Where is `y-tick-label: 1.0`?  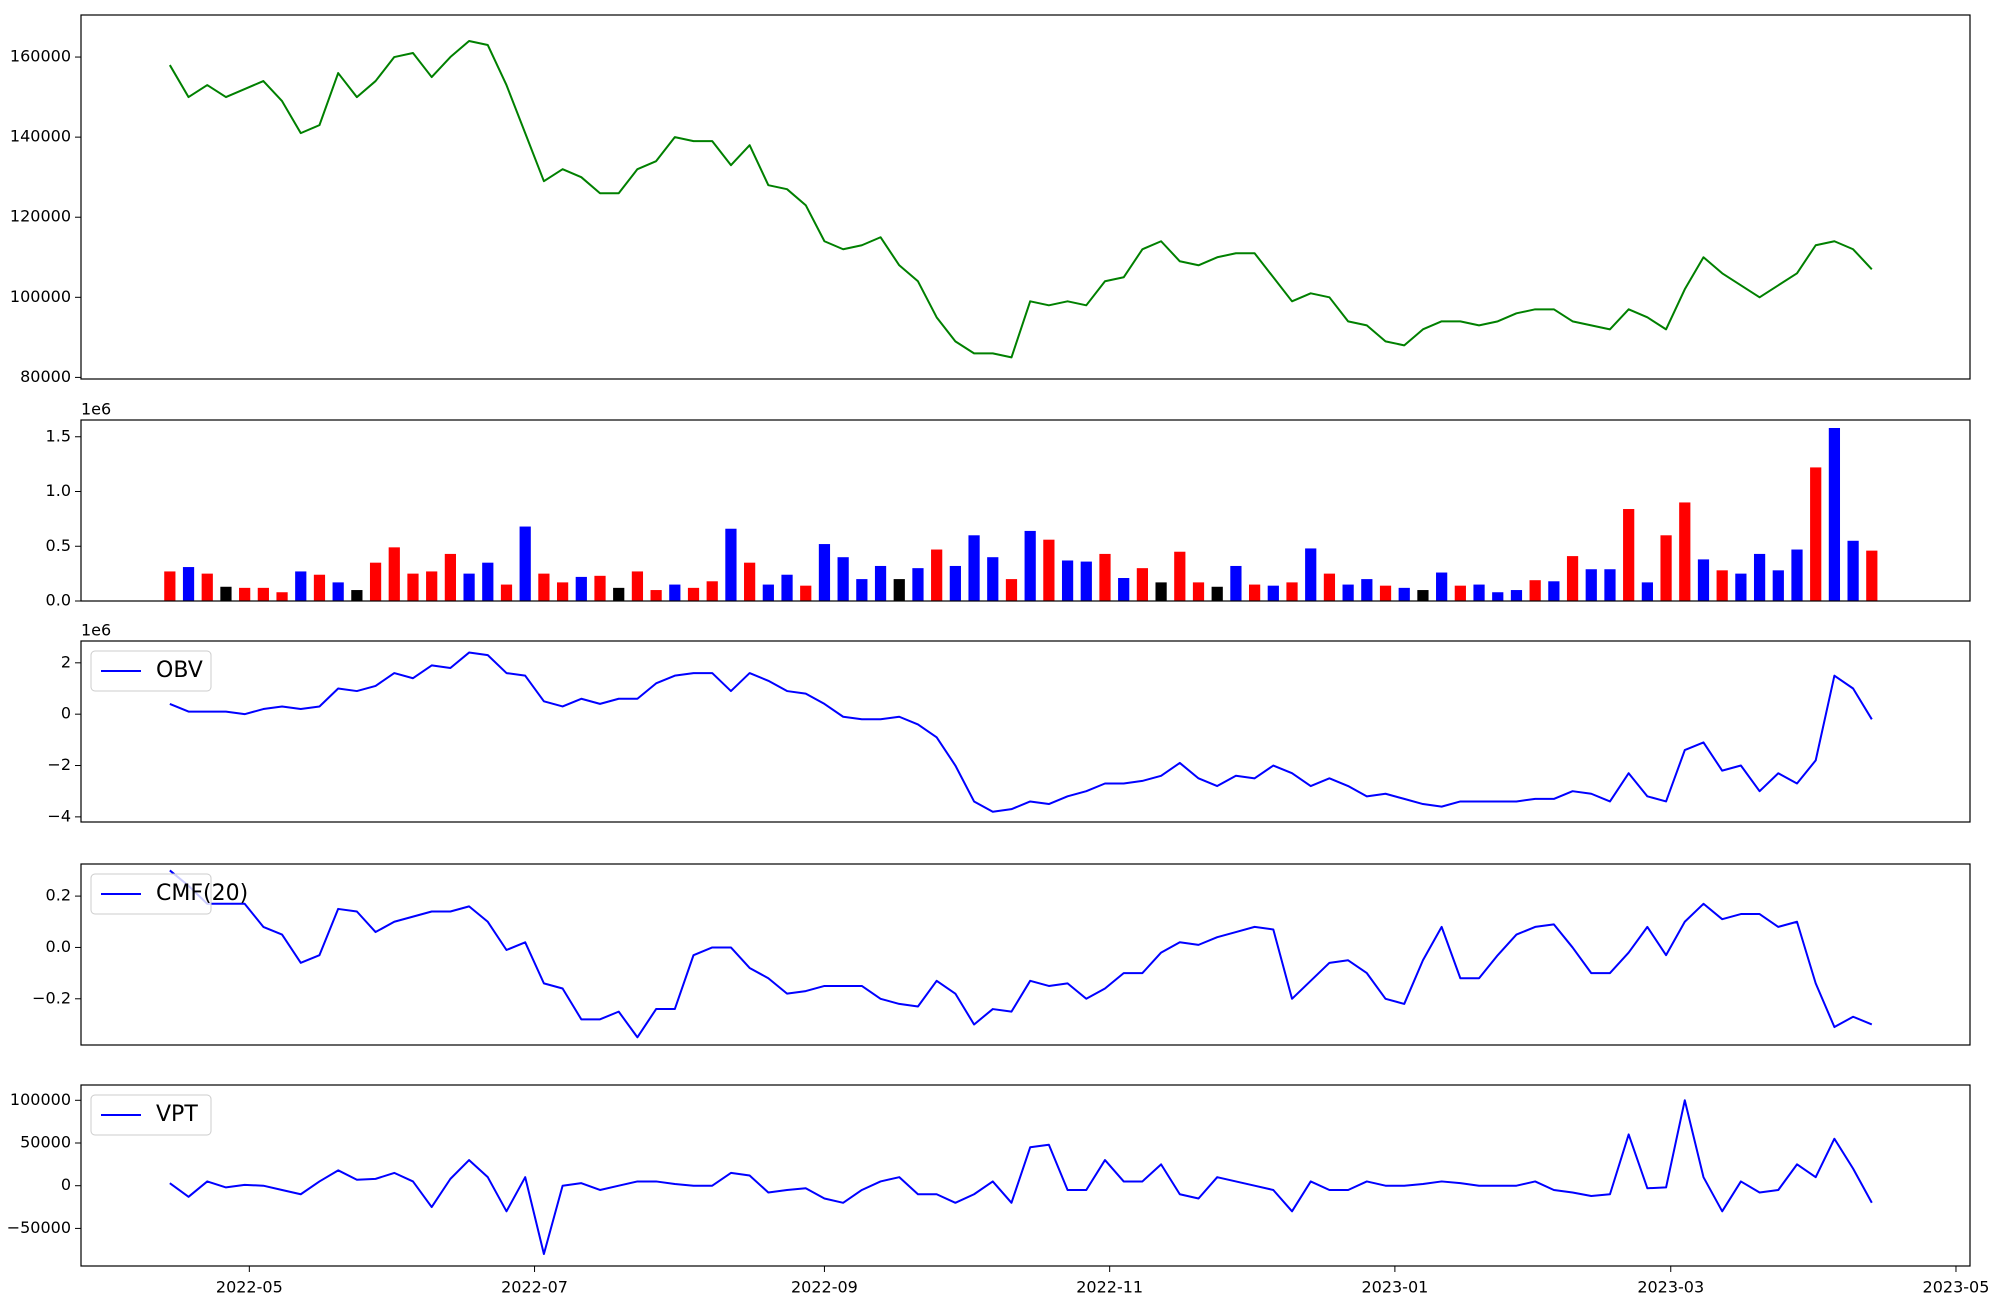
y-tick-label: 1.0 is located at coordinates (58, 490).